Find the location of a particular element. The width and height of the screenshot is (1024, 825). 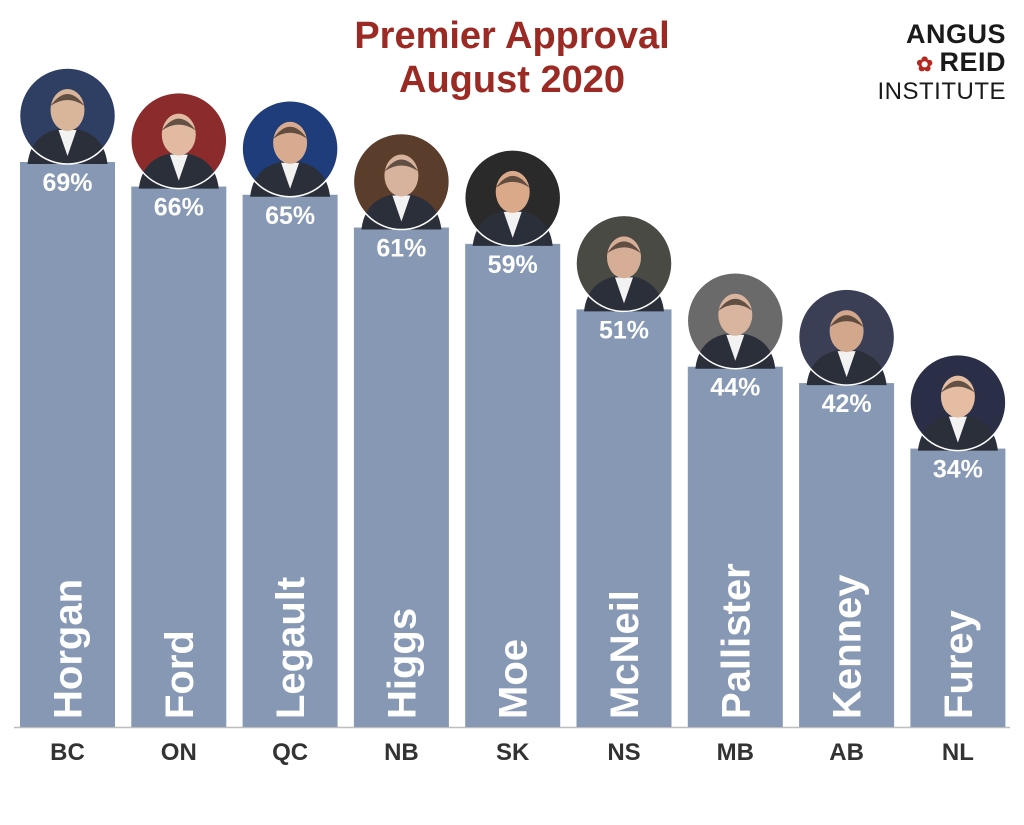

logo-line3: INSTITUTE is located at coordinates (941, 91).